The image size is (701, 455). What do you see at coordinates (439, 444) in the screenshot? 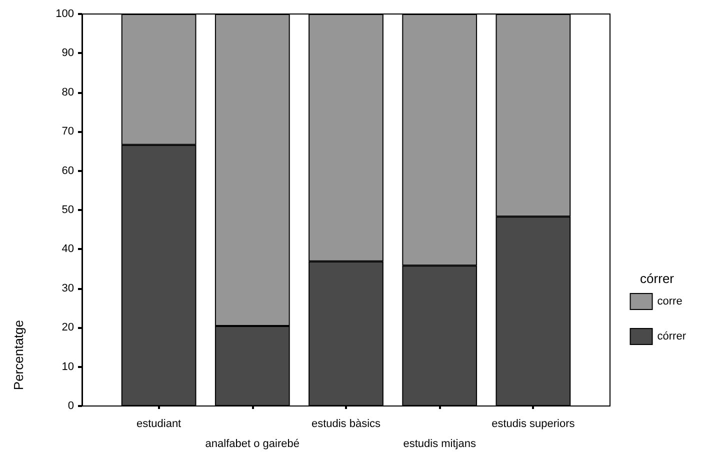
I see `x-tick-label: estudis mitjans` at bounding box center [439, 444].